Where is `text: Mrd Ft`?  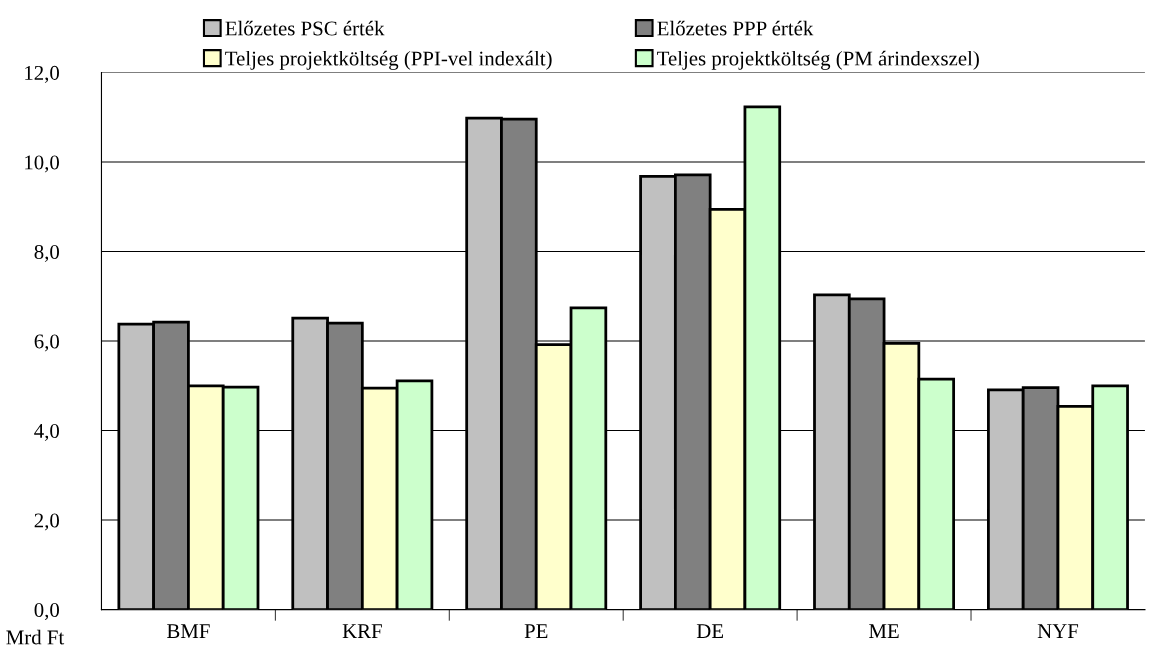 text: Mrd Ft is located at coordinates (35, 637).